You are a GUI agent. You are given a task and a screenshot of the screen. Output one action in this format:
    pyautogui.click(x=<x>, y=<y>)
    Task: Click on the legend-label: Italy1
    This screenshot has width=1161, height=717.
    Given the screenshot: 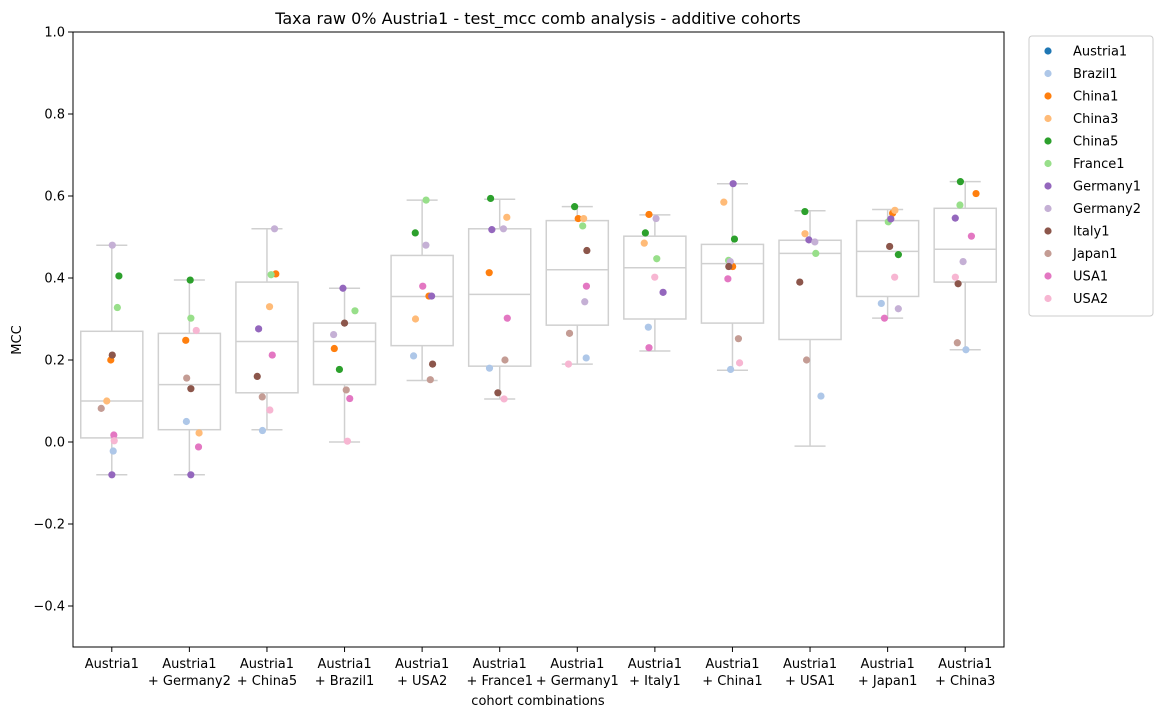 What is the action you would take?
    pyautogui.click(x=1091, y=232)
    